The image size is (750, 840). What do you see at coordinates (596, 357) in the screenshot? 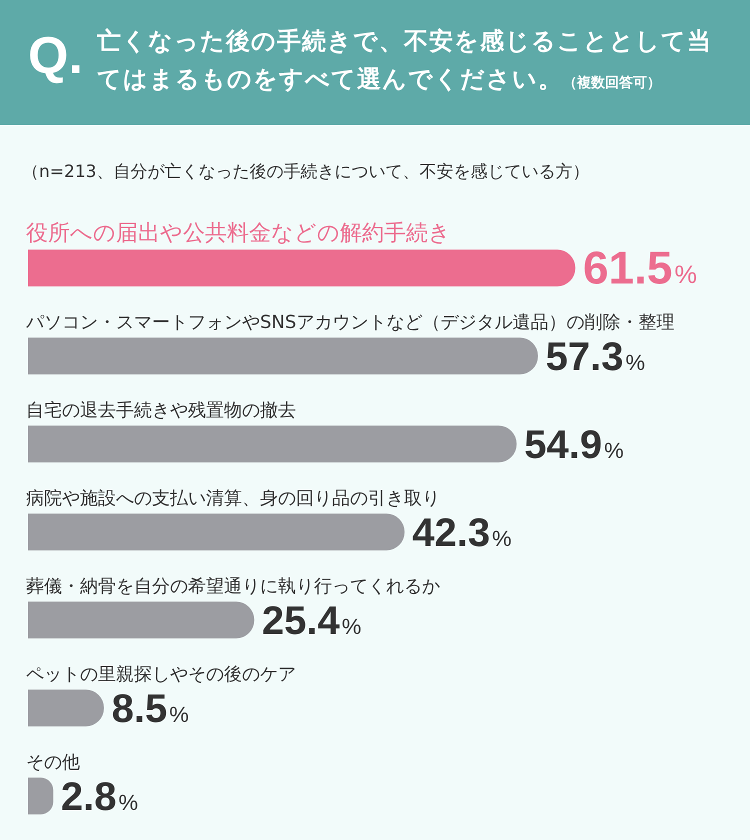
I see `data-label: 57.3%` at bounding box center [596, 357].